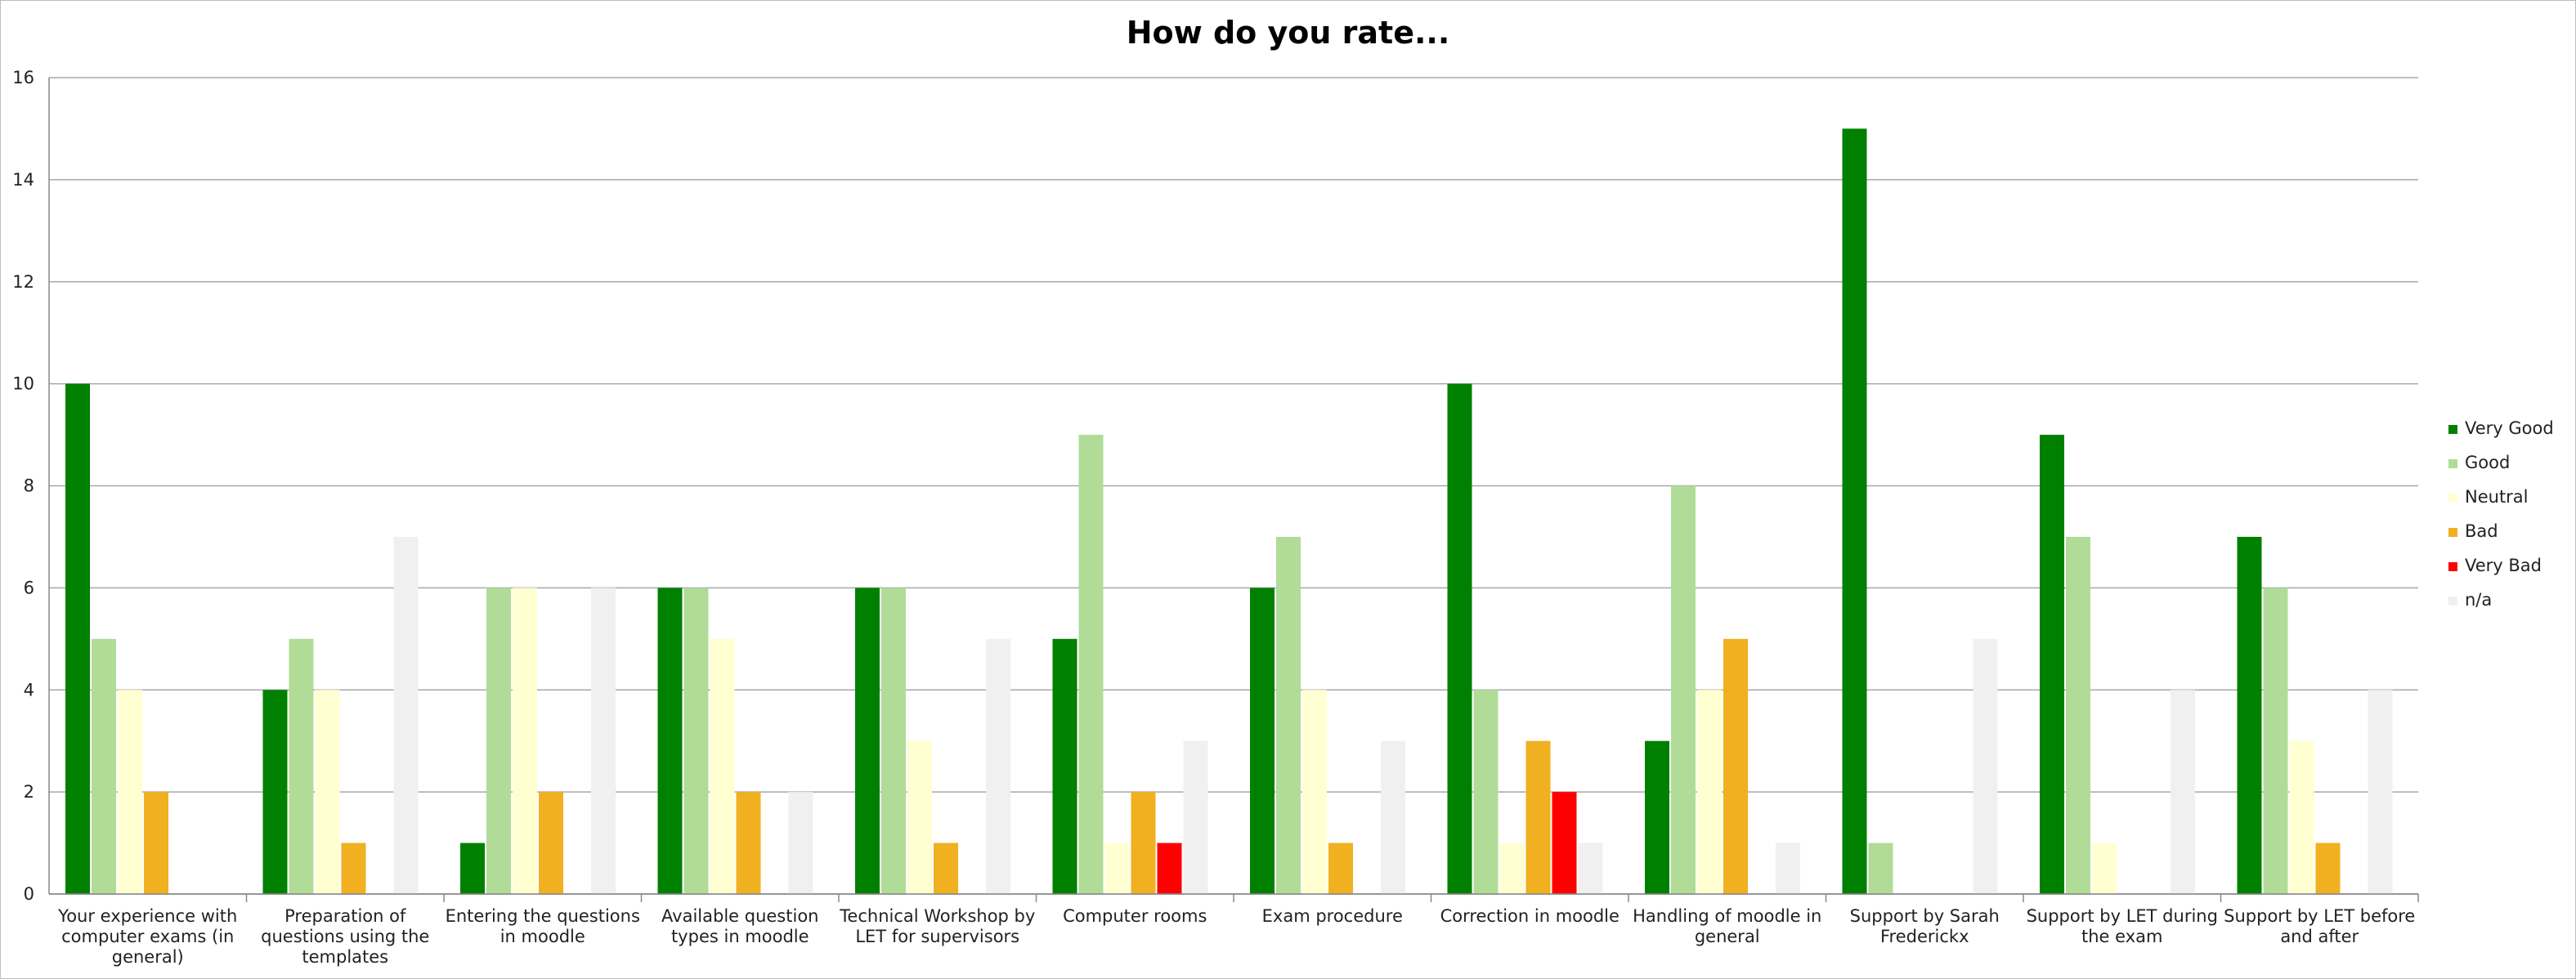 The height and width of the screenshot is (979, 2576). Describe the element at coordinates (29, 690) in the screenshot. I see `y-tick-label: 4` at that location.